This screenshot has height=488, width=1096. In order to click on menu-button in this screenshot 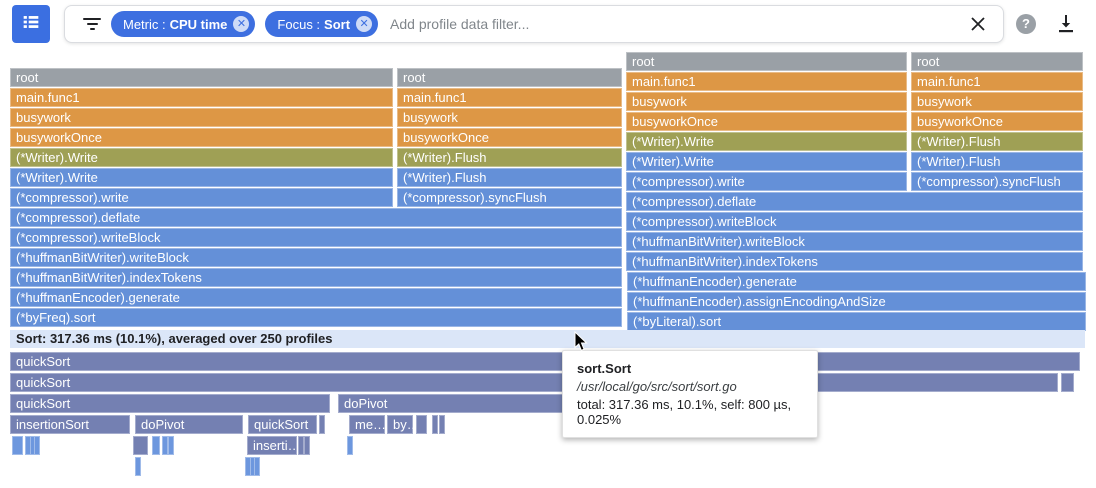, I will do `click(31, 24)`.